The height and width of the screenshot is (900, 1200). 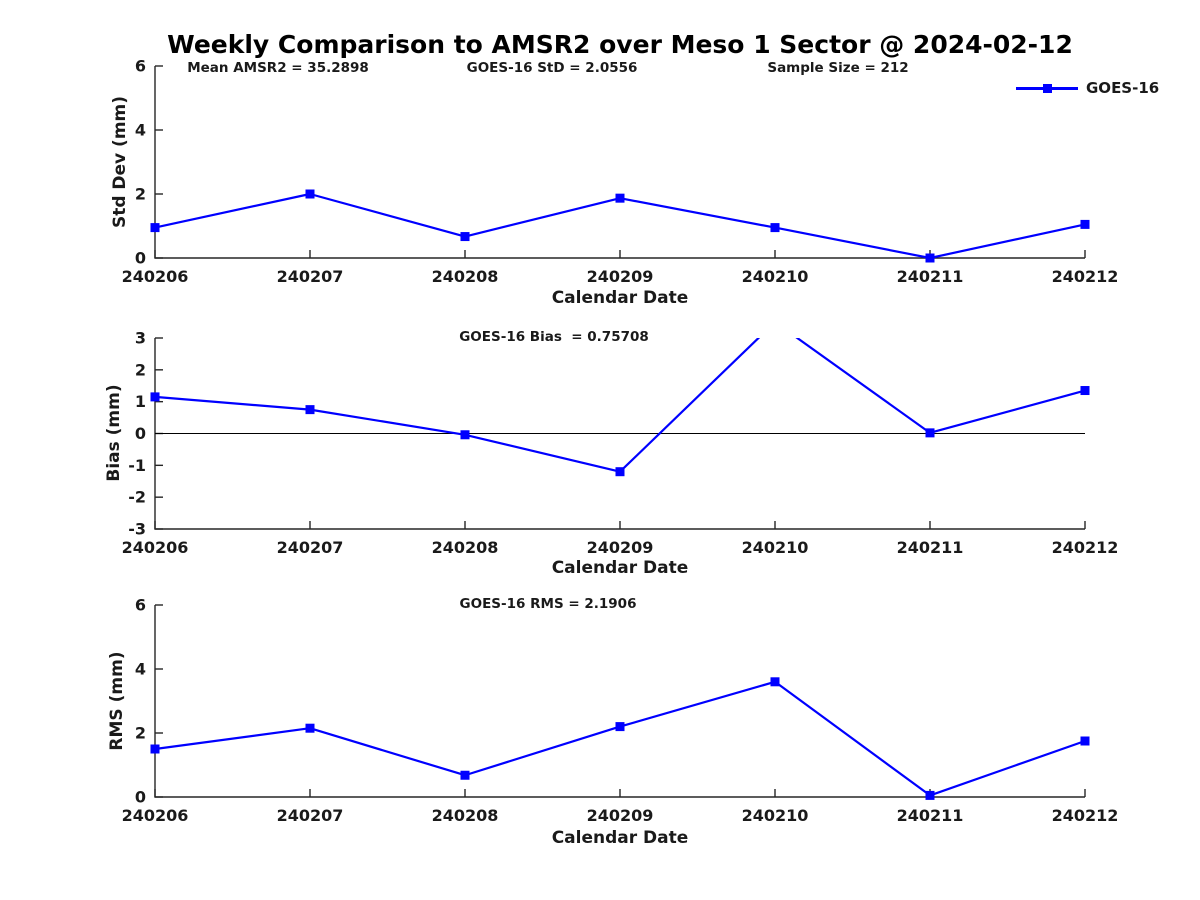 I want to click on y-tick-label: 1, so click(x=140, y=401).